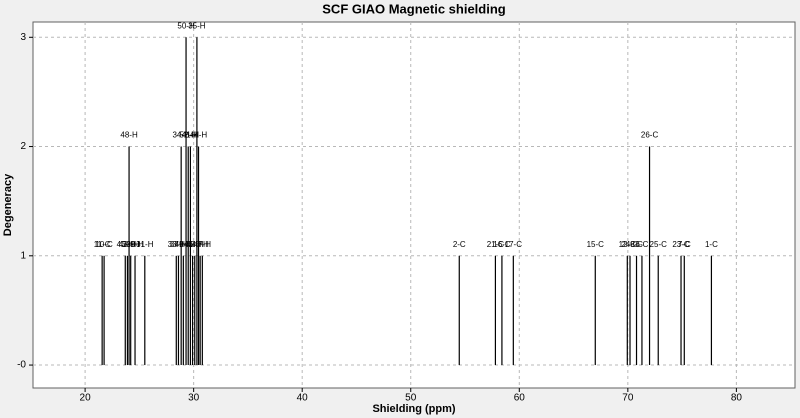 The width and height of the screenshot is (800, 418). I want to click on peak-label: 33-H, so click(177, 244).